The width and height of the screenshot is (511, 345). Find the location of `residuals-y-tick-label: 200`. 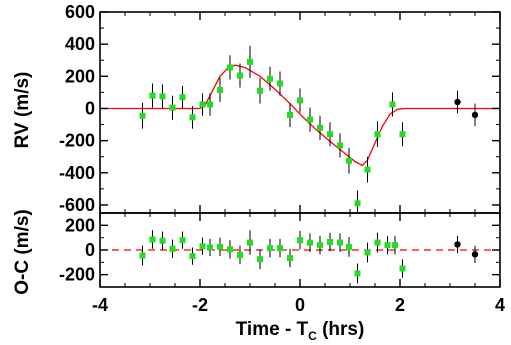

residuals-y-tick-label: 200 is located at coordinates (80, 225).